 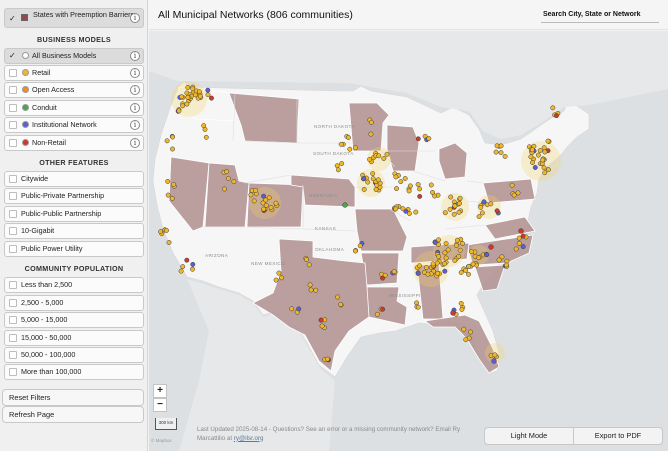 I want to click on feature-option: 10-Gigabit, so click(x=74, y=231).